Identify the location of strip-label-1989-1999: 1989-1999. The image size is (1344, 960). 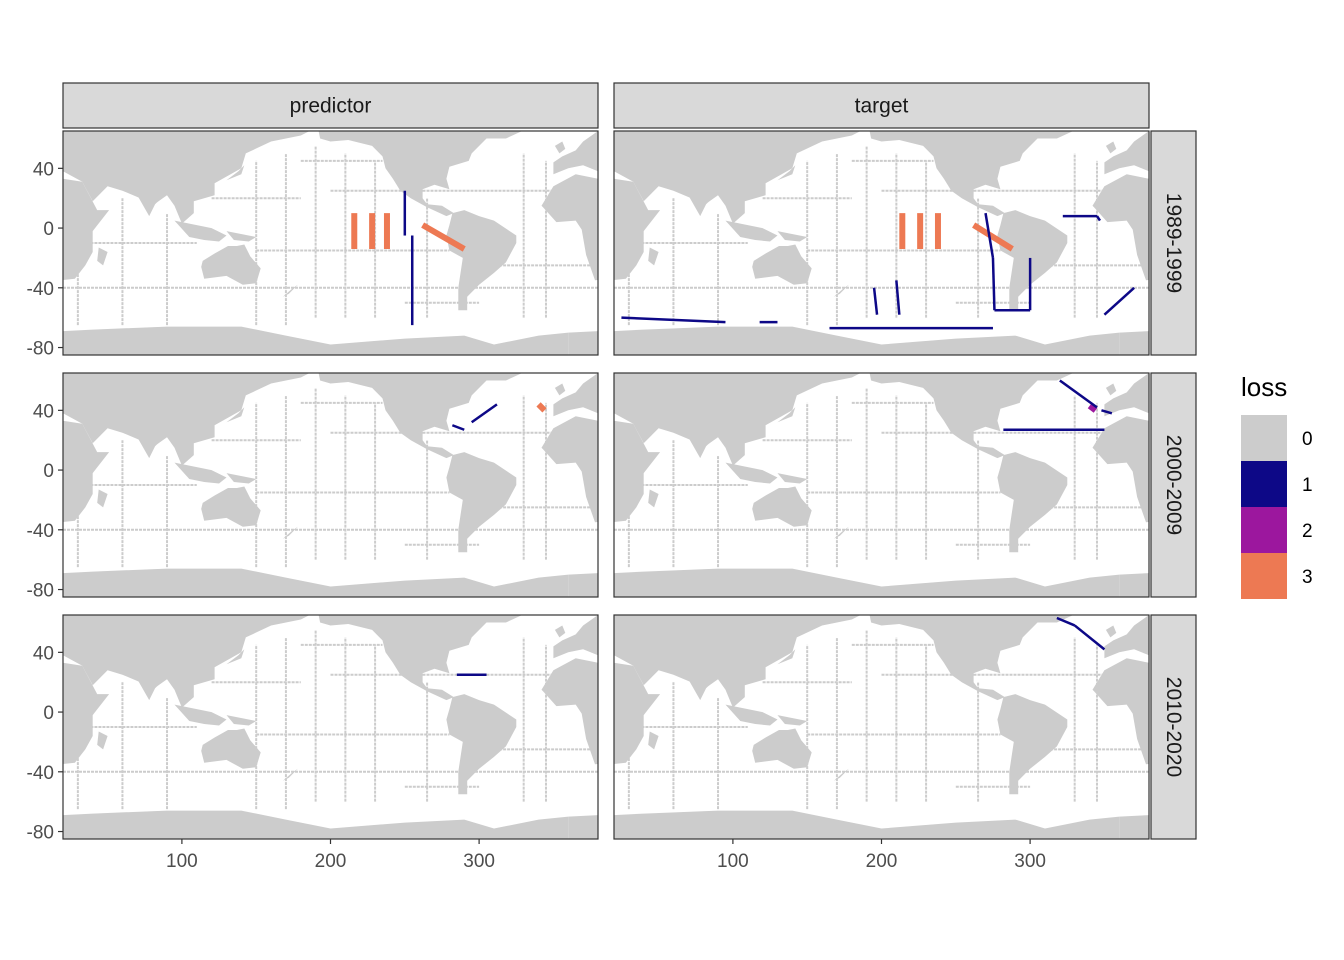
(1173, 243).